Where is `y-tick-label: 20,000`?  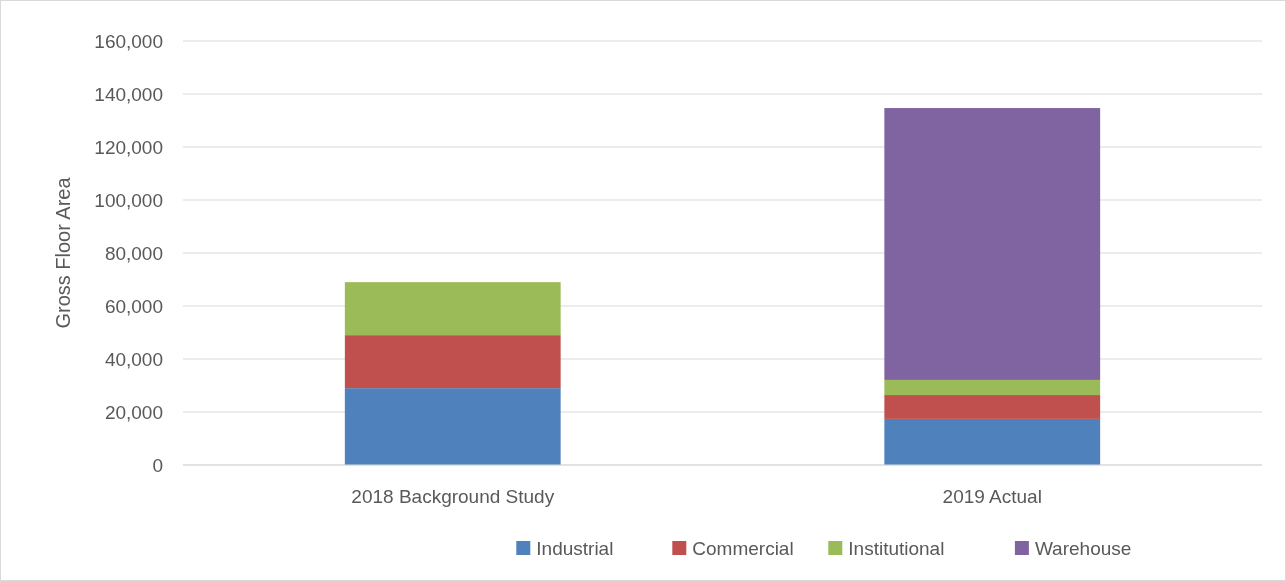 y-tick-label: 20,000 is located at coordinates (133, 412).